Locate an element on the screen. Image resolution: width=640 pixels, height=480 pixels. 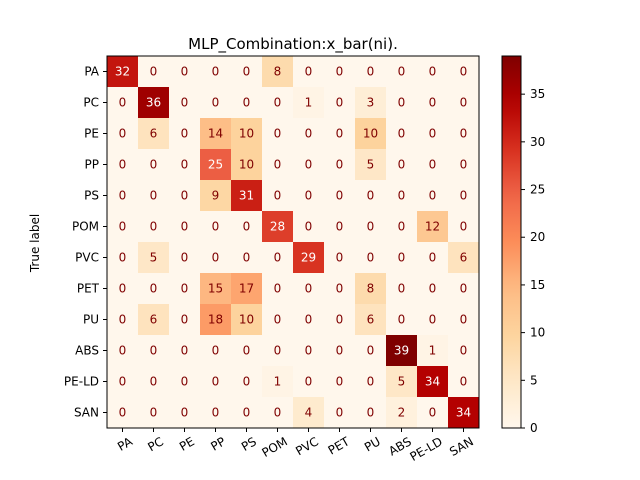
y-tick-label: SAN is located at coordinates (86, 413).